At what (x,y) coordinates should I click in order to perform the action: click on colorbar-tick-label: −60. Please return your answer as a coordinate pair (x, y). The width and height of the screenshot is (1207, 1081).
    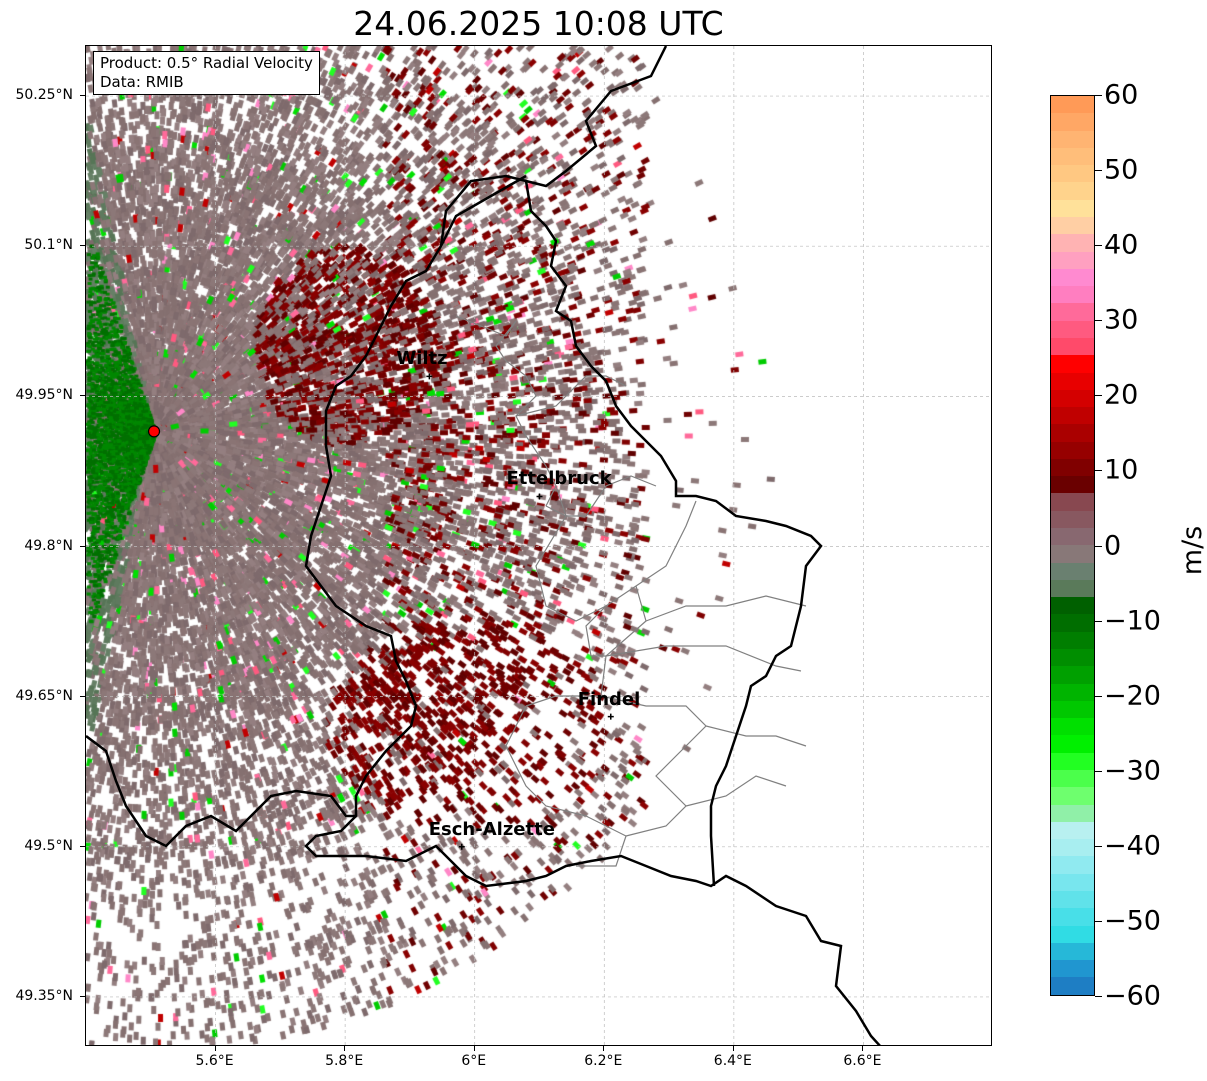
    Looking at the image, I should click on (1132, 996).